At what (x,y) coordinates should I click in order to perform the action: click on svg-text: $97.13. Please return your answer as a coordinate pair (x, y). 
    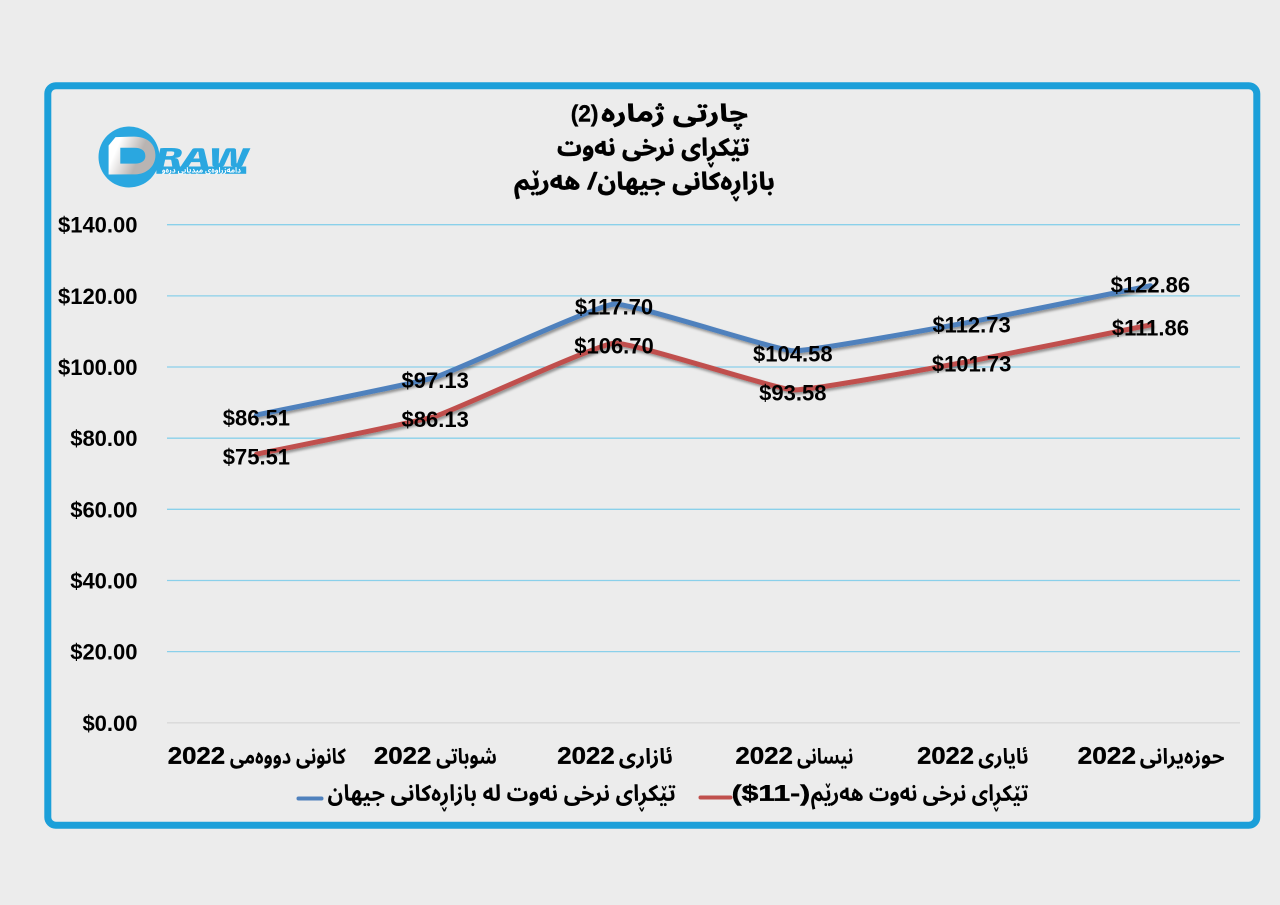
    Looking at the image, I should click on (435, 380).